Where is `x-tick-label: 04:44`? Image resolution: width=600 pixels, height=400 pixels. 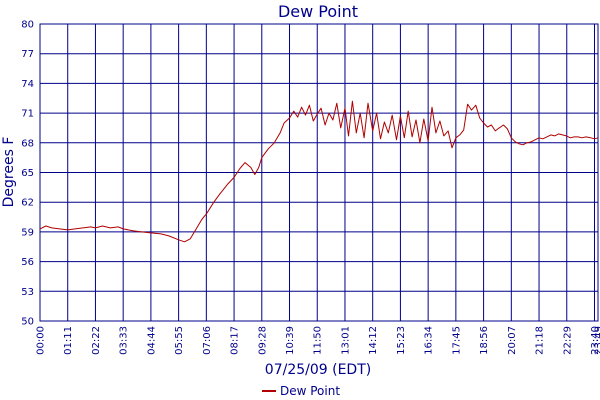 x-tick-label: 04:44 is located at coordinates (151, 340).